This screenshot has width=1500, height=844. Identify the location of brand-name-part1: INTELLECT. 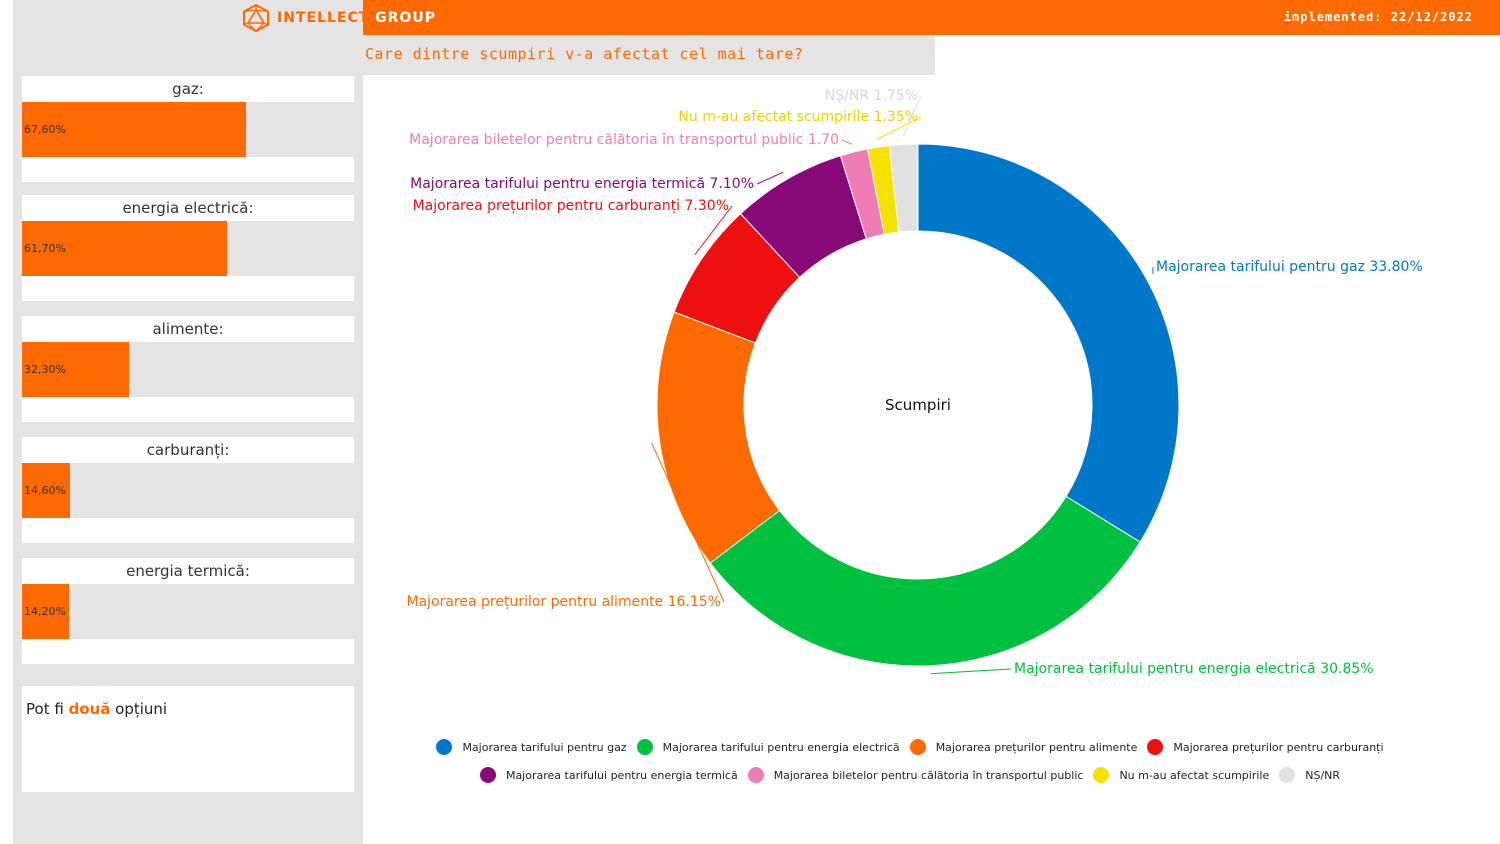
(323, 18).